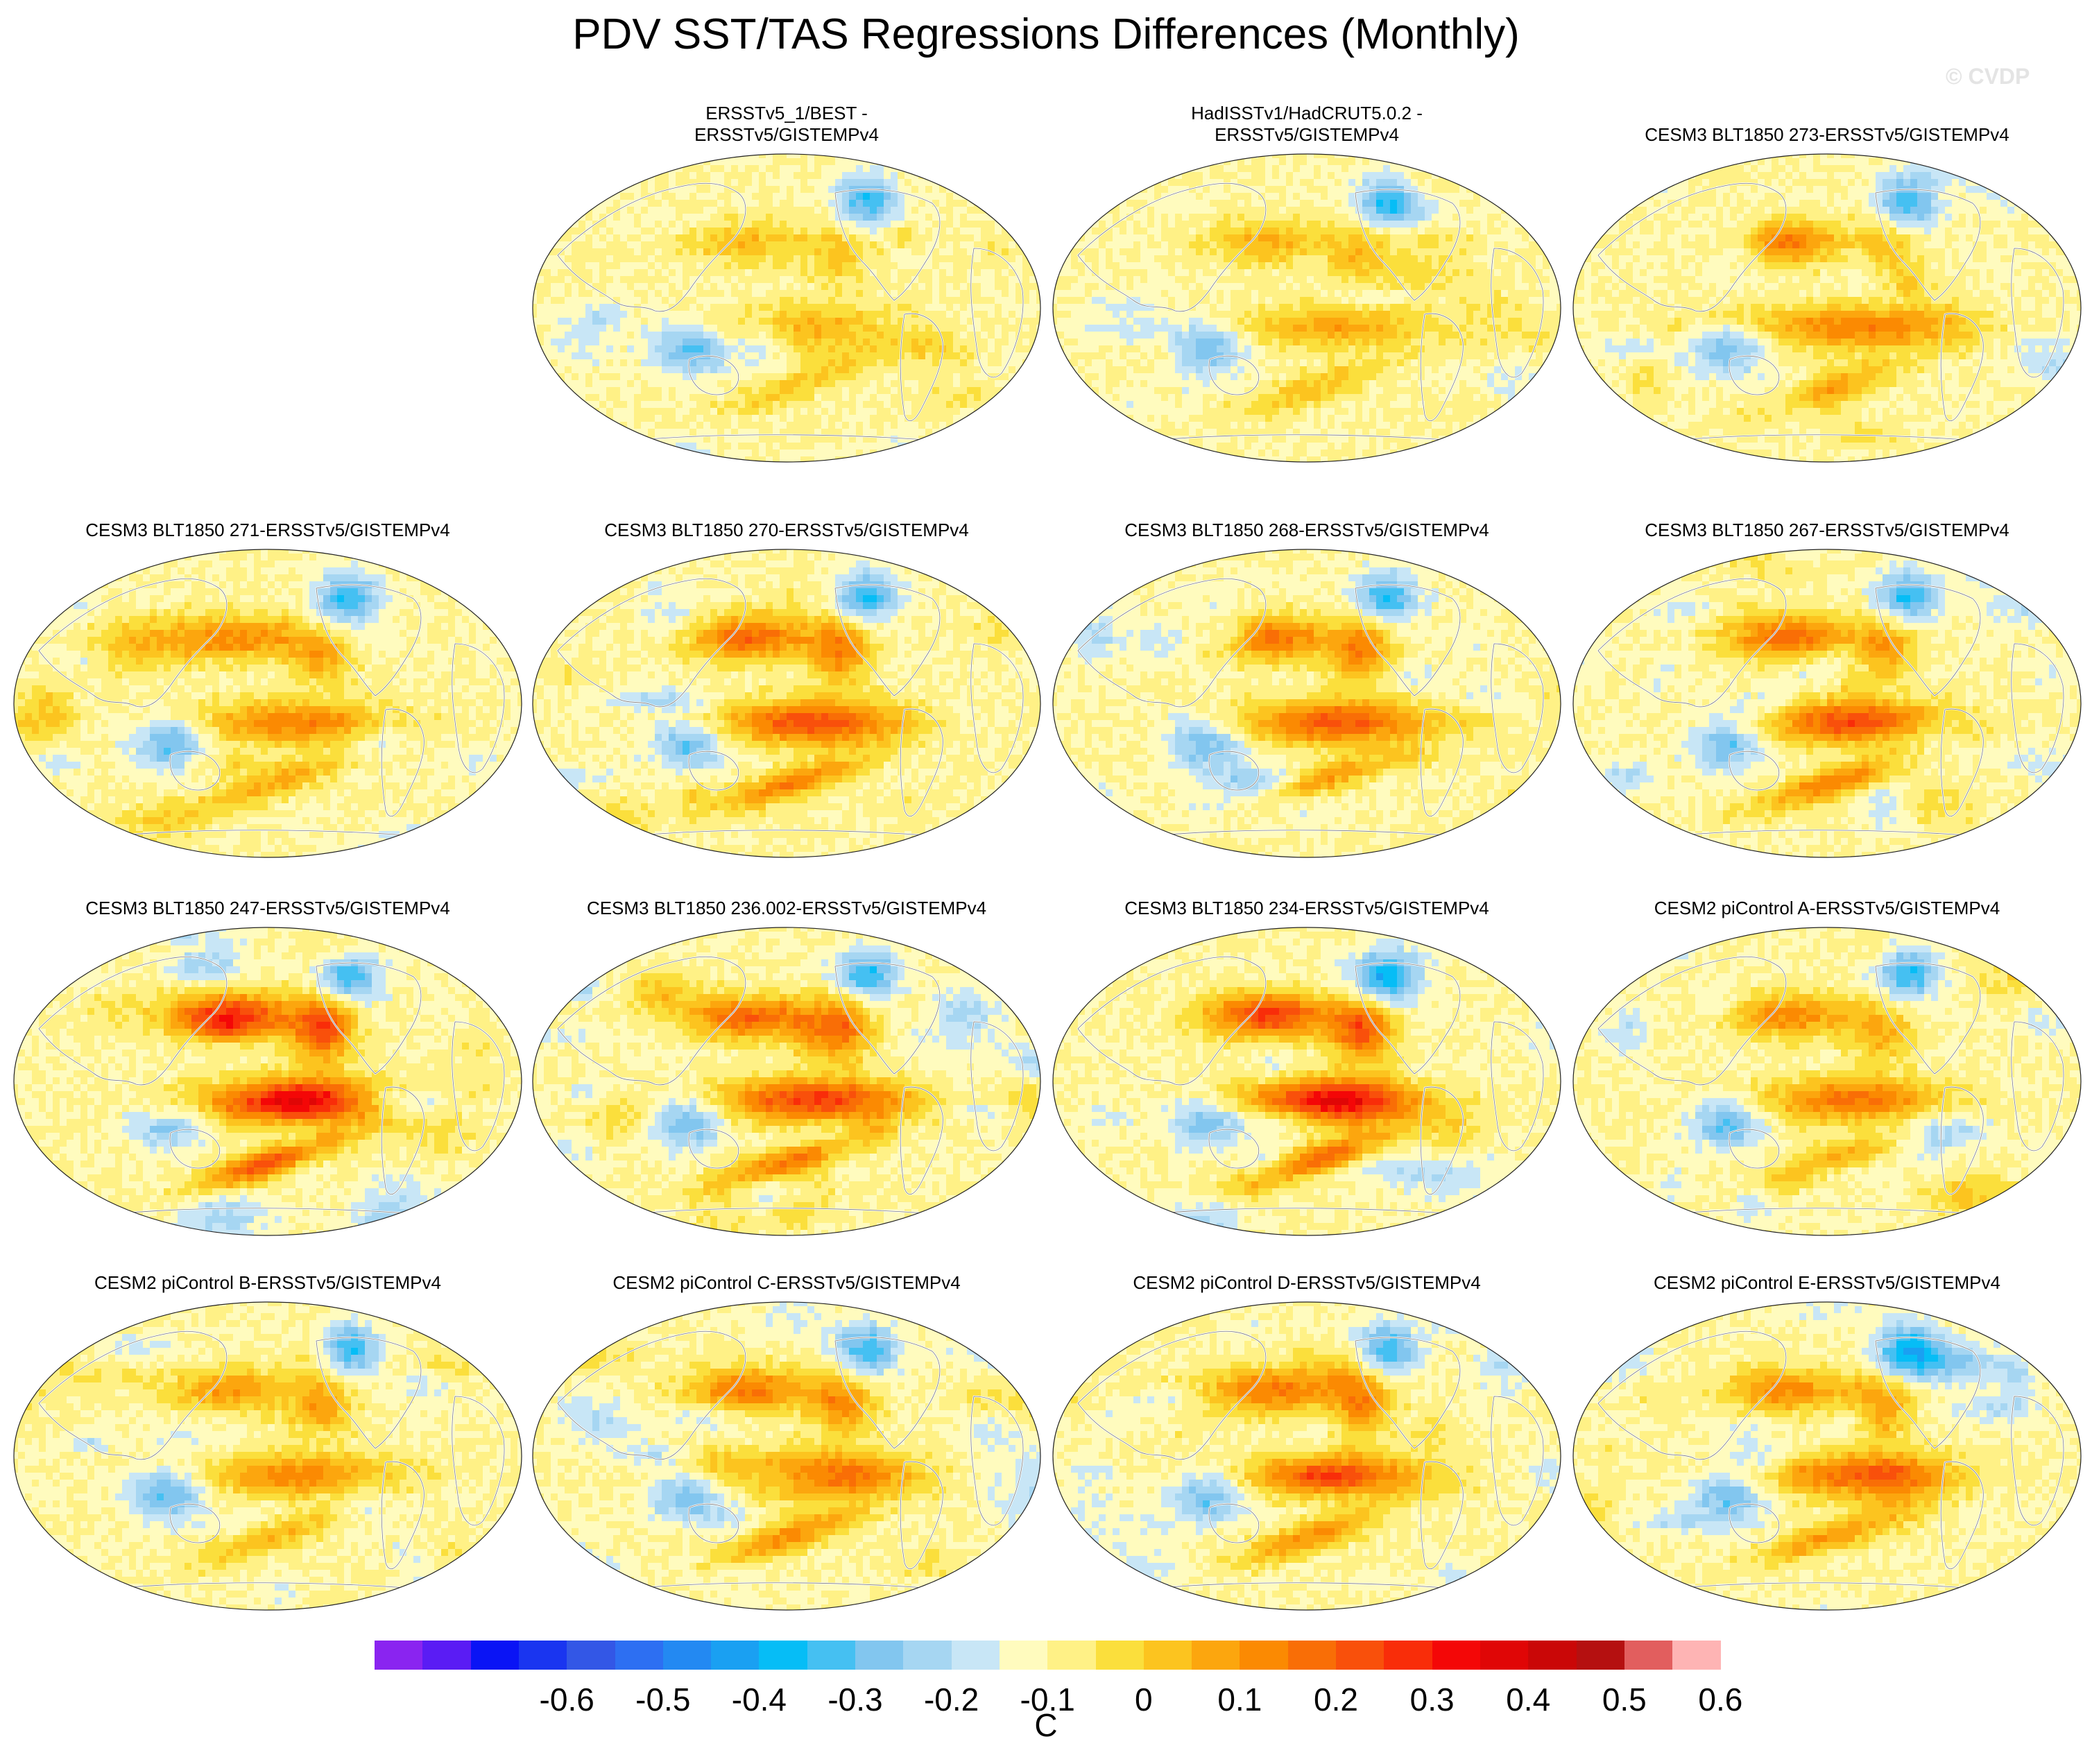 This screenshot has width=2092, height=1764. What do you see at coordinates (1432, 1699) in the screenshot?
I see `colorbar-tick-label: 0.3` at bounding box center [1432, 1699].